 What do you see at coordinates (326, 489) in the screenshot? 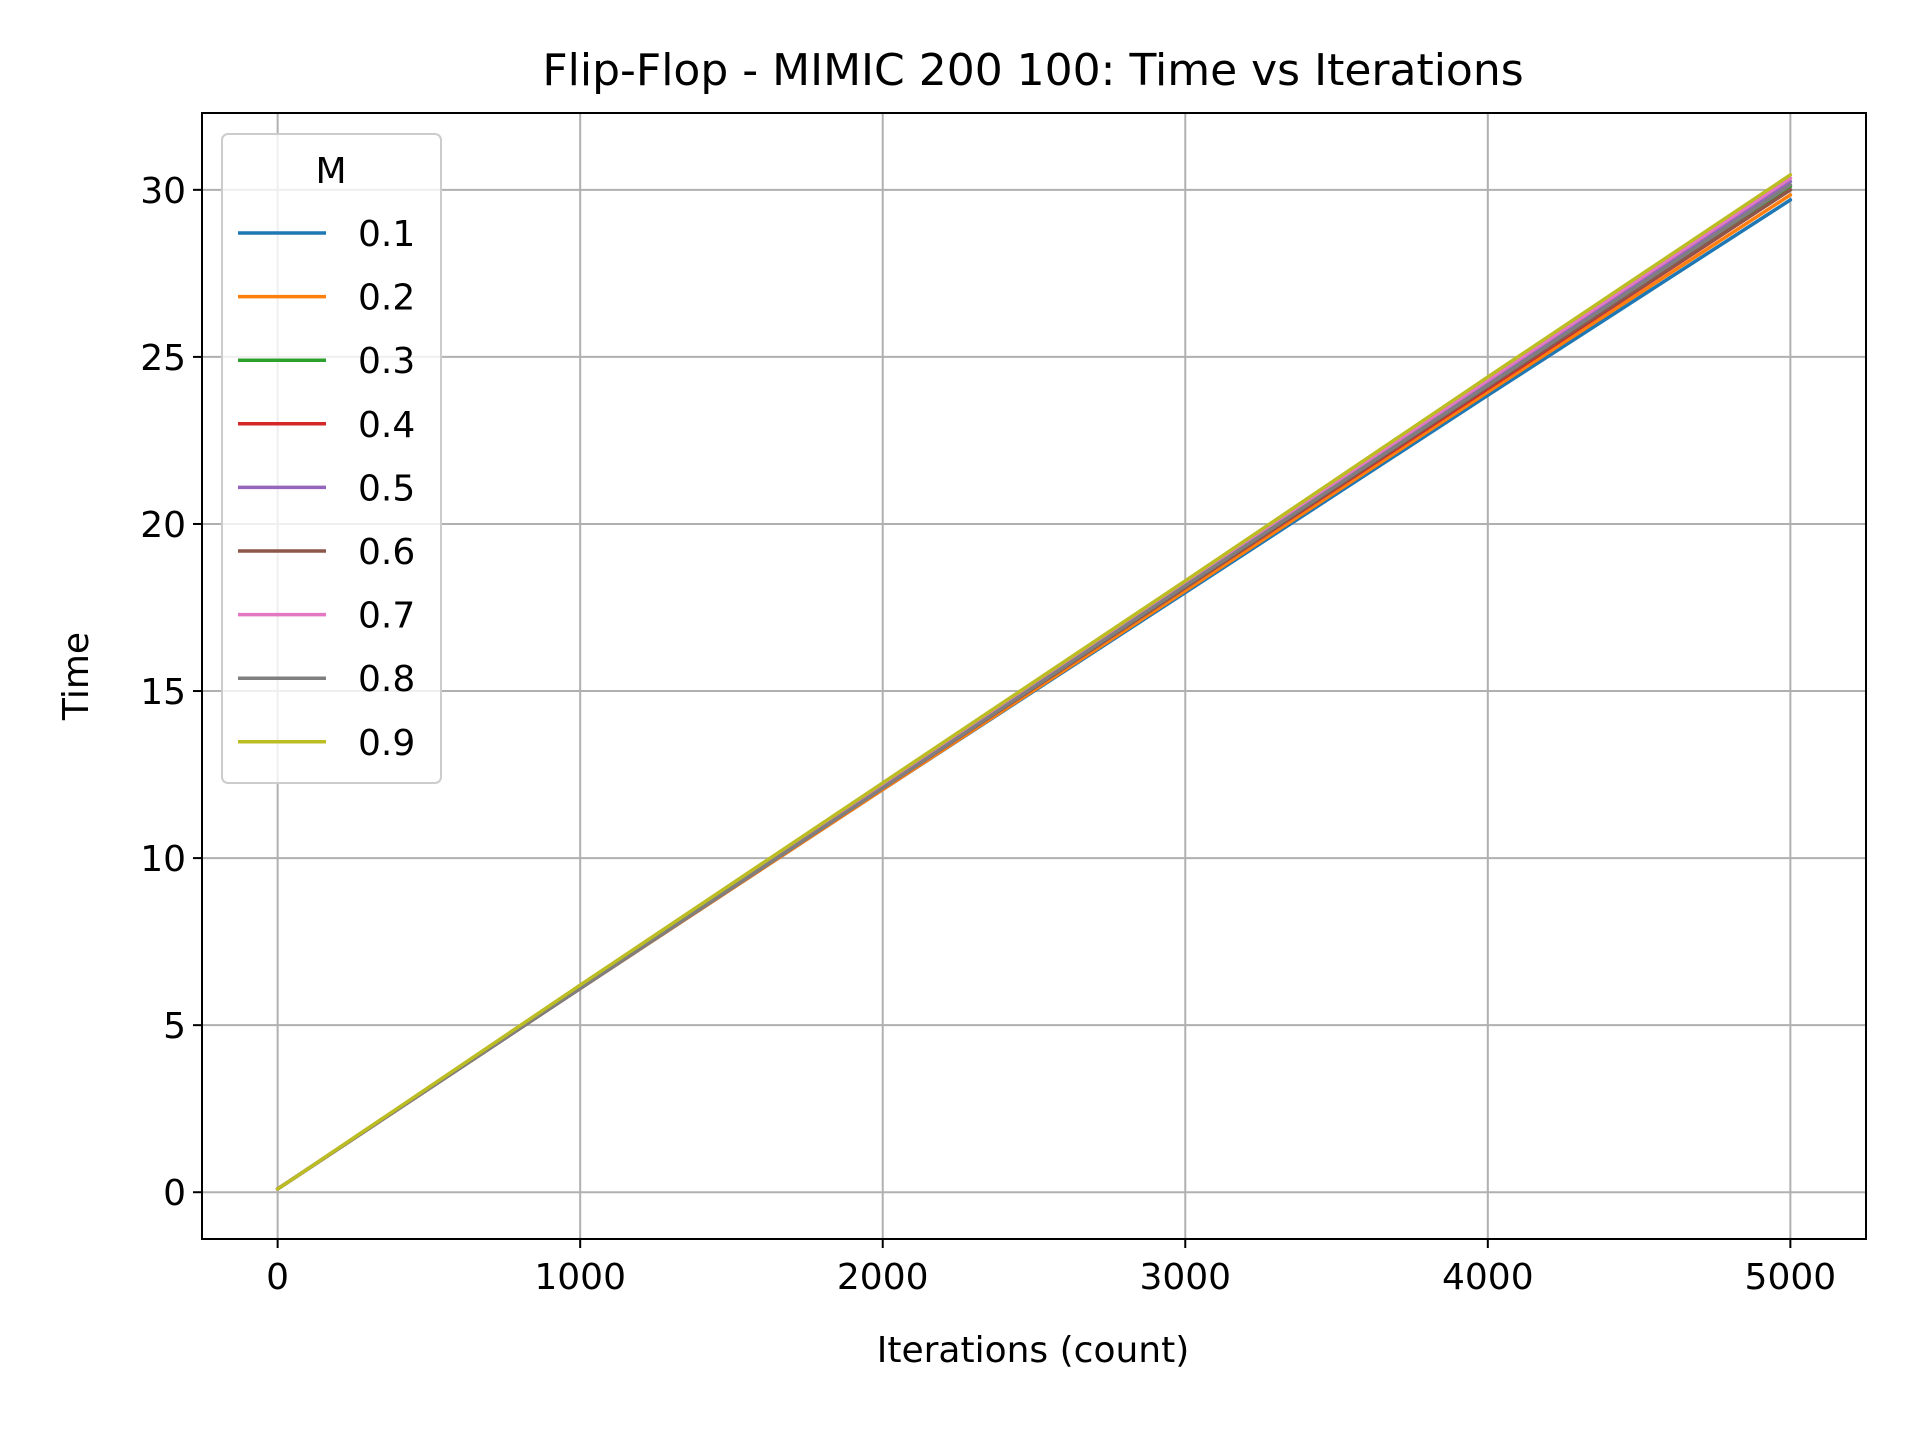
I see `legend-items: 0.1 0.2 0.3 0.4 0.5 0.6 0.7 0.8 0.9` at bounding box center [326, 489].